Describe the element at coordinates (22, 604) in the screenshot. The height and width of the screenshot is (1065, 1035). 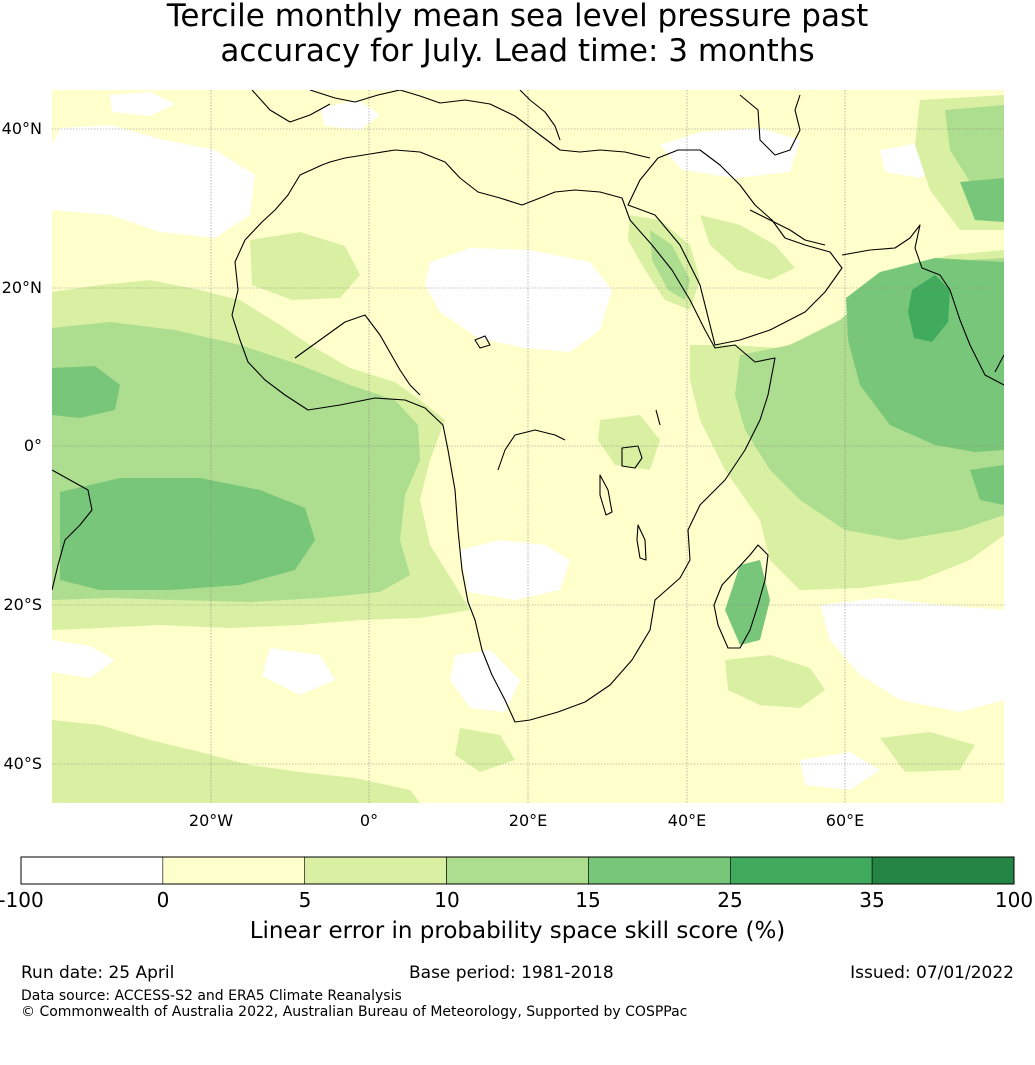
I see `lat-label-20s: 20°S` at that location.